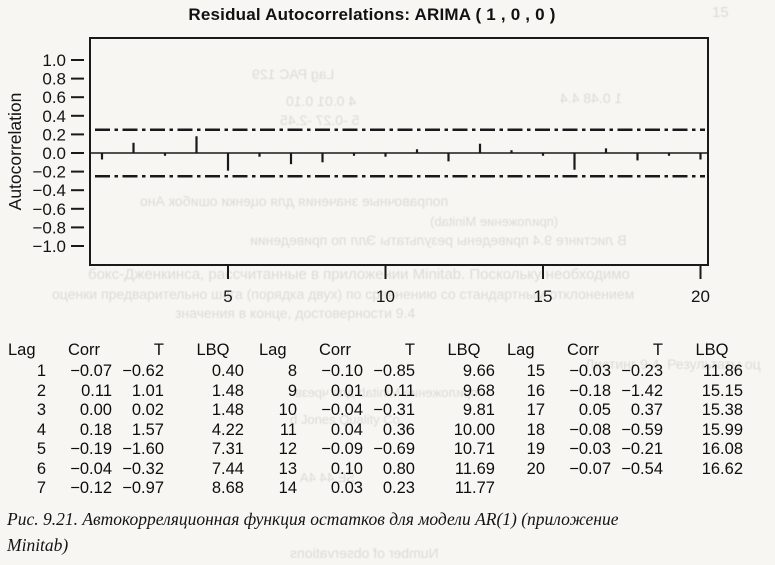  I want to click on bleed-through-text: 1 0.48 4.4, so click(591, 98).